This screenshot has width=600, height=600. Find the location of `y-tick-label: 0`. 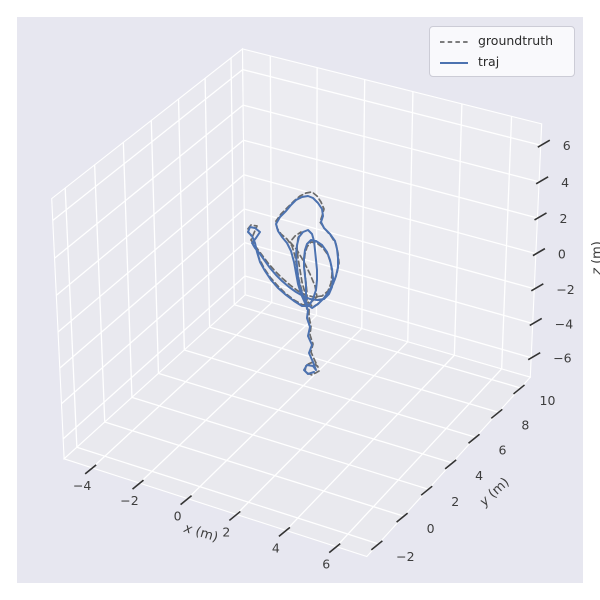

y-tick-label: 0 is located at coordinates (431, 528).